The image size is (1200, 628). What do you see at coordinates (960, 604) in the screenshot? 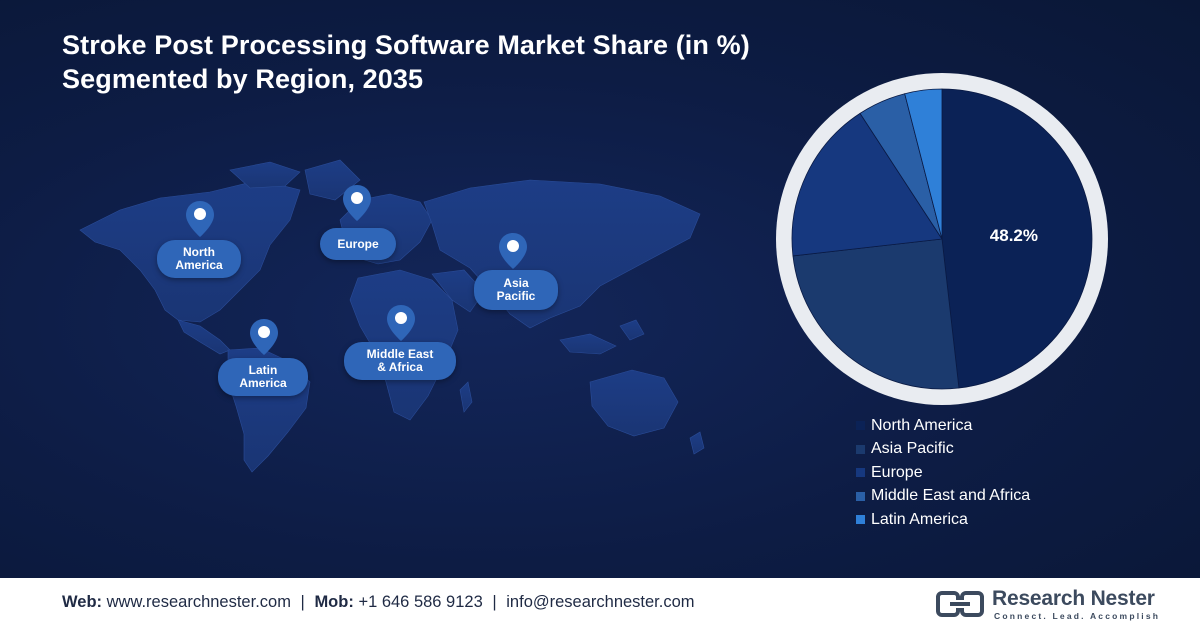
I see `logo-mark-icon` at bounding box center [960, 604].